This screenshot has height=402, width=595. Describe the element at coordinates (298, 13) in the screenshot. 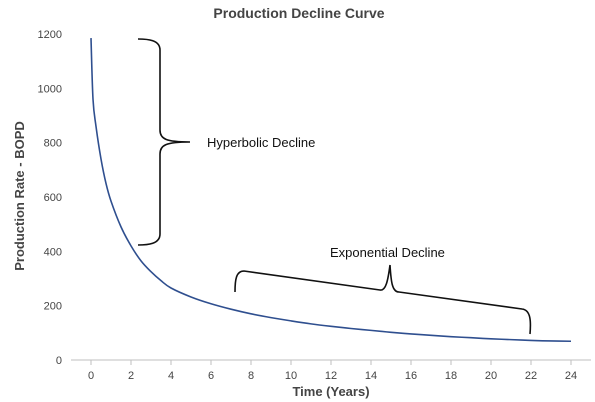

I see `chart-title: Production Decline Curve` at that location.